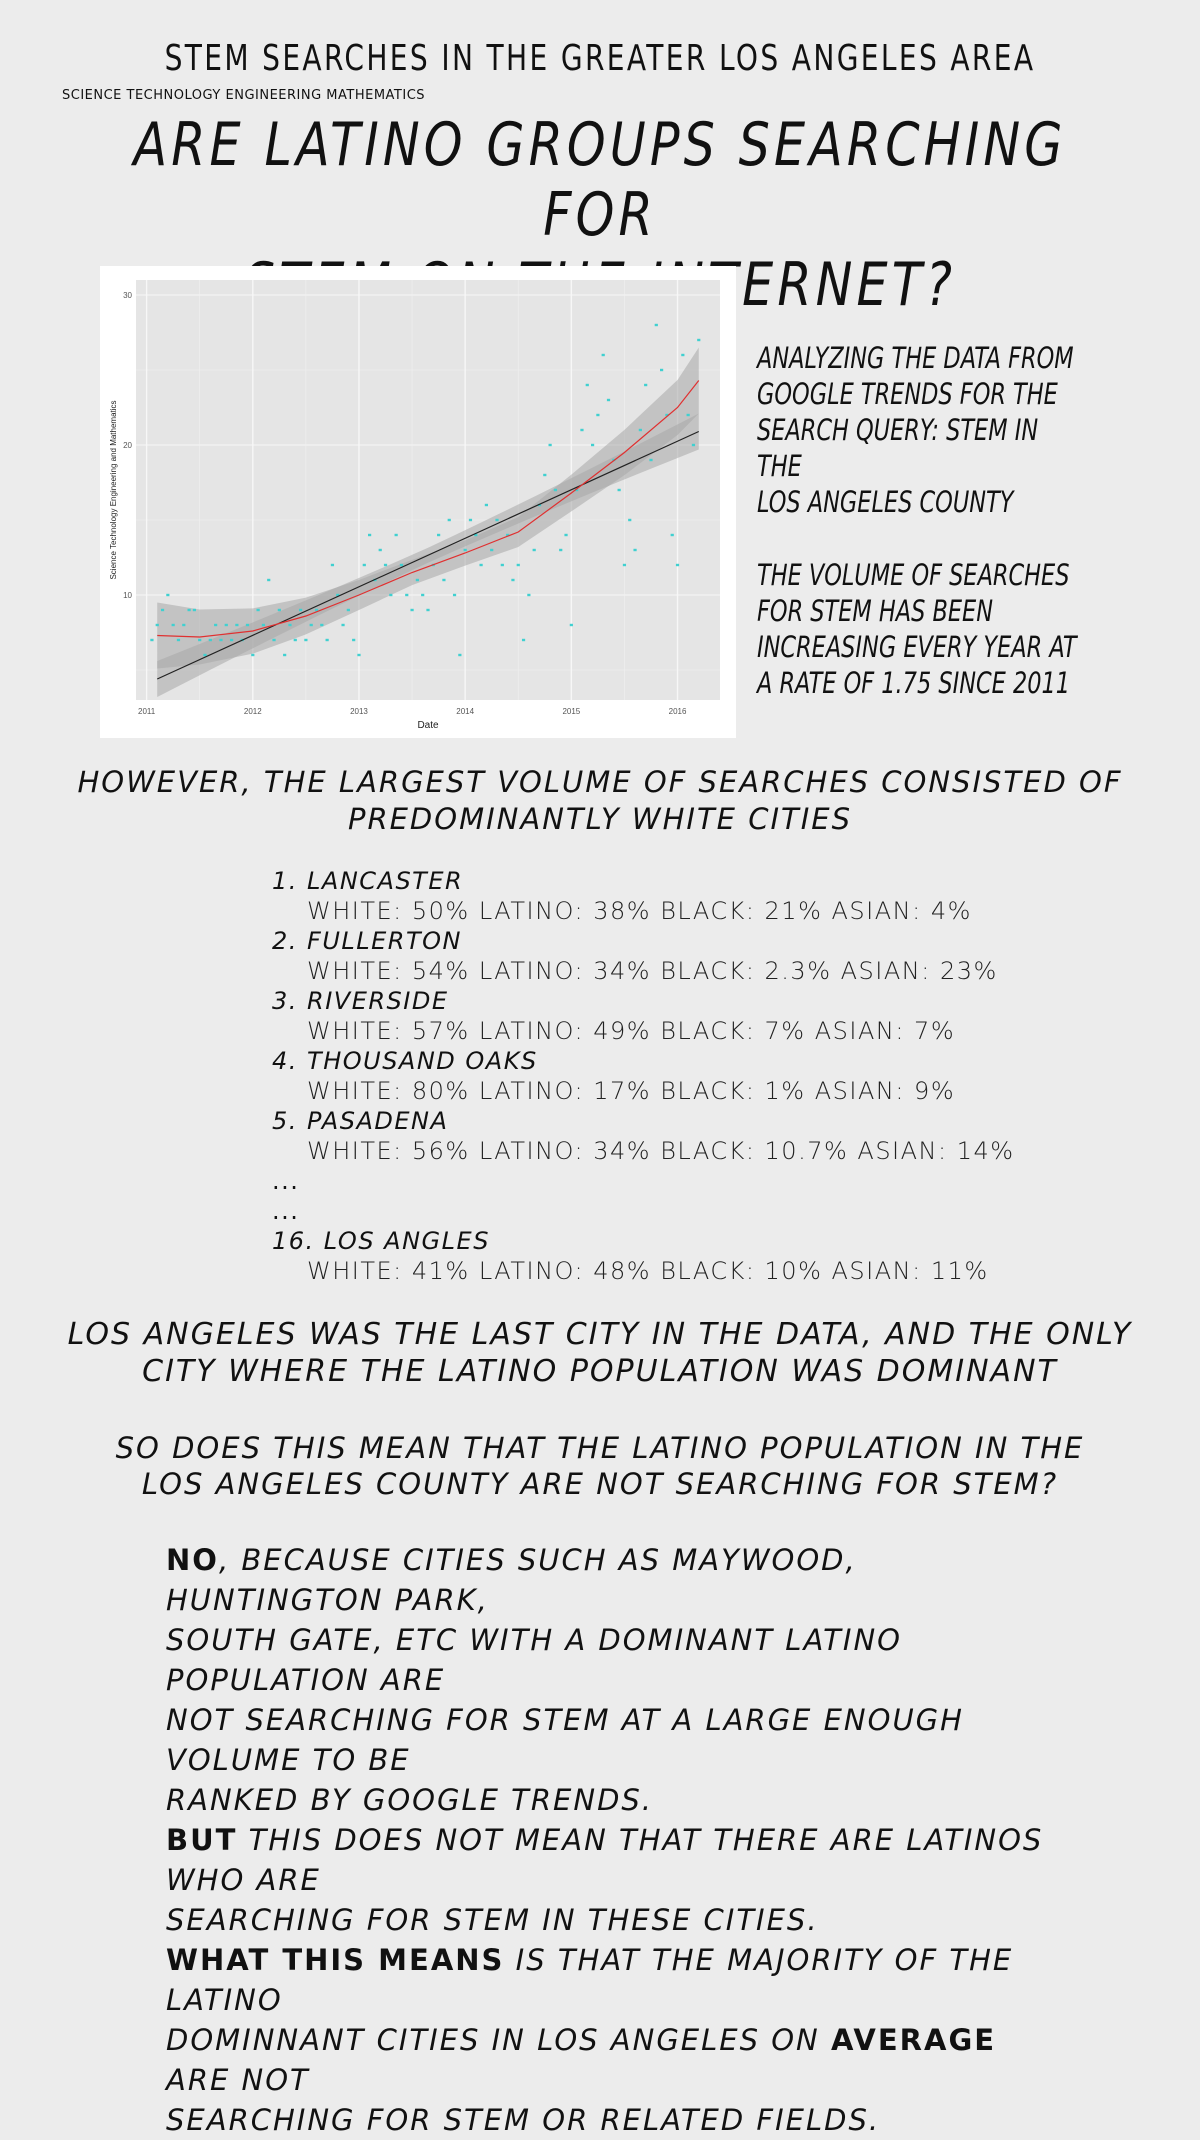 Image resolution: width=1200 pixels, height=2140 pixels. What do you see at coordinates (678, 711) in the screenshot?
I see `x-tick-label: 2016` at bounding box center [678, 711].